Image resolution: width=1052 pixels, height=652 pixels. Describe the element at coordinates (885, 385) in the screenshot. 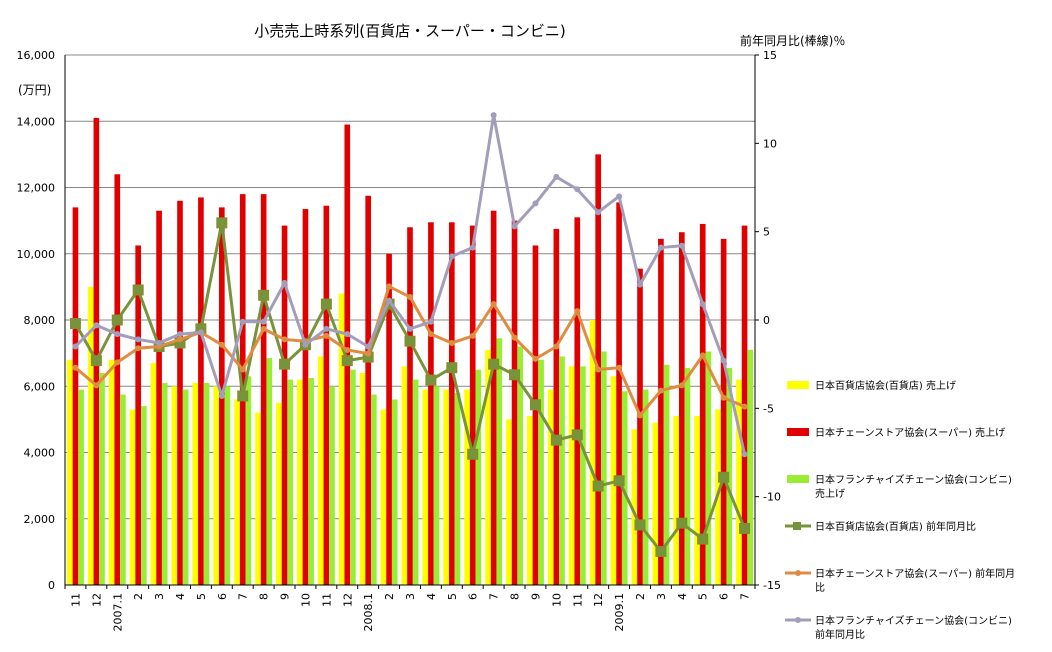

I see `legend-label: 日本百貨店協会(百貨店) 売上げ` at that location.